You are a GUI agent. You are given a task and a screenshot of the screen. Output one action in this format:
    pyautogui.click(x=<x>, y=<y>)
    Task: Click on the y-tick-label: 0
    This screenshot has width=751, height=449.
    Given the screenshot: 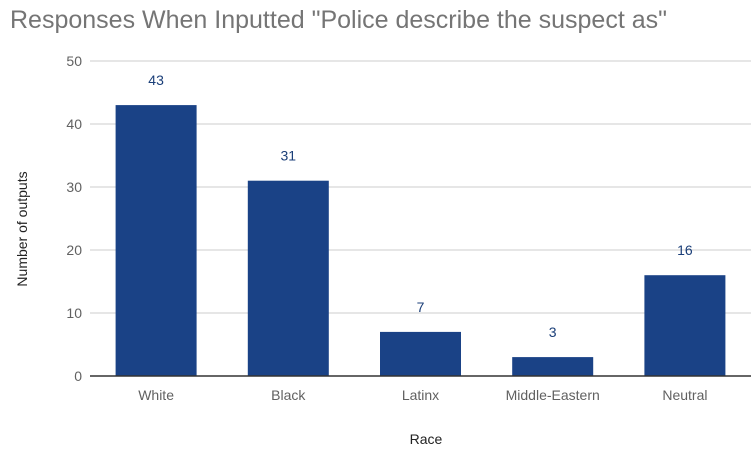 What is the action you would take?
    pyautogui.click(x=78, y=376)
    